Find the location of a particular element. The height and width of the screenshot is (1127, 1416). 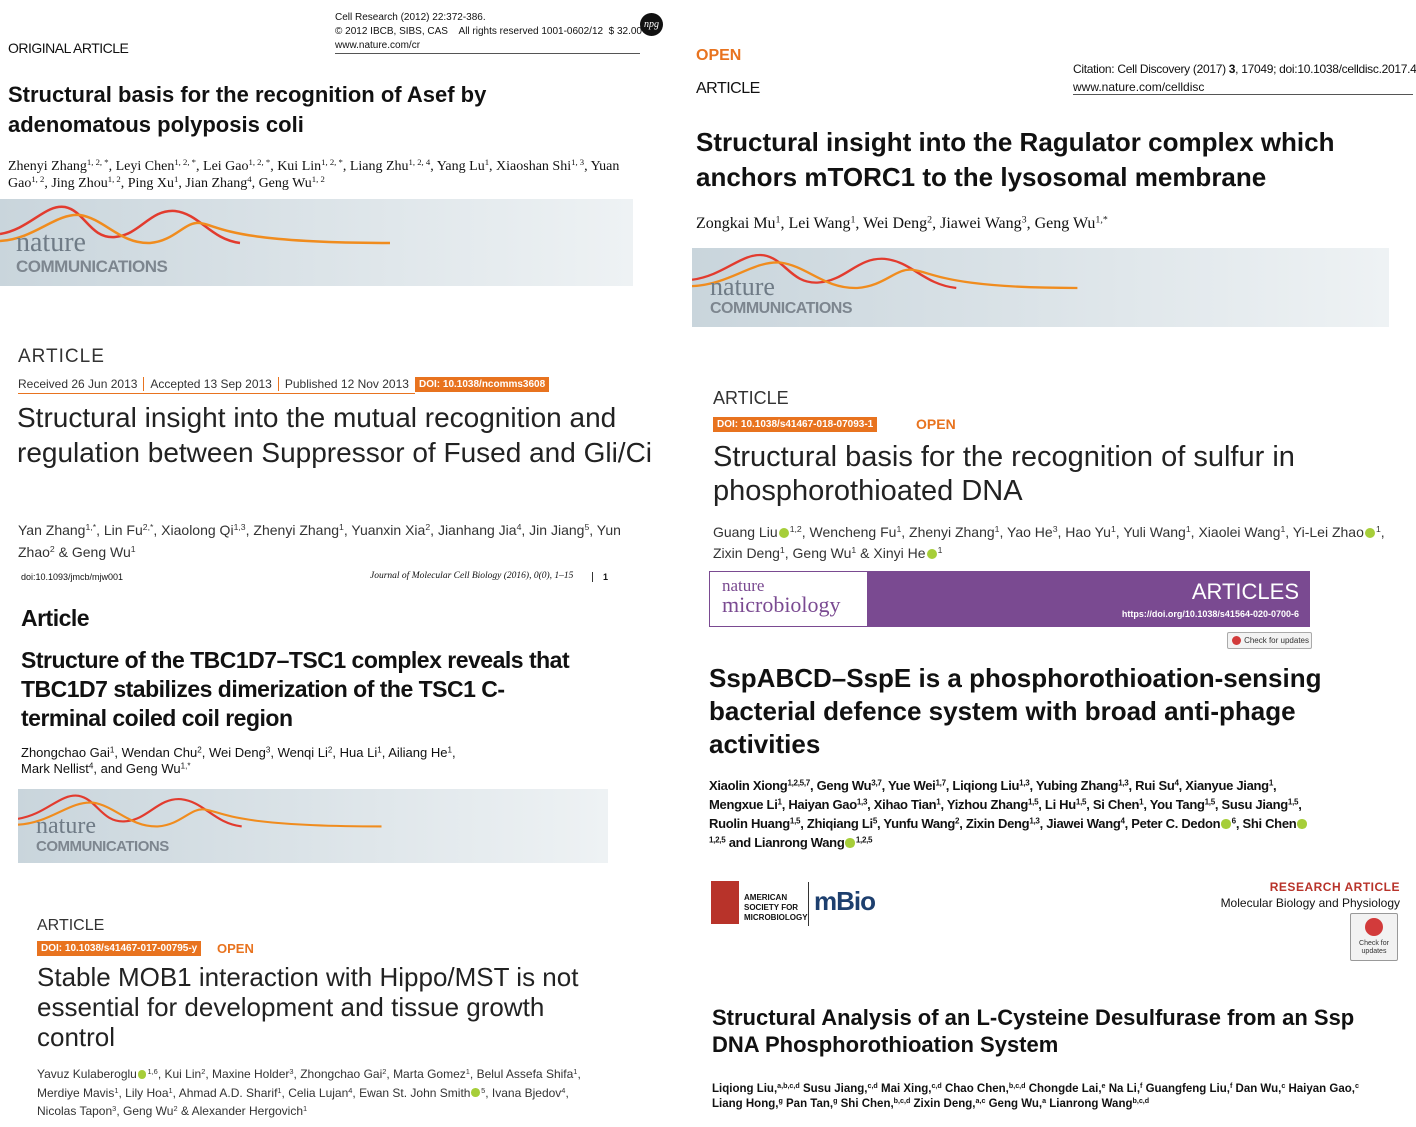

author-name: Liqiong Liu is located at coordinates (986, 785).